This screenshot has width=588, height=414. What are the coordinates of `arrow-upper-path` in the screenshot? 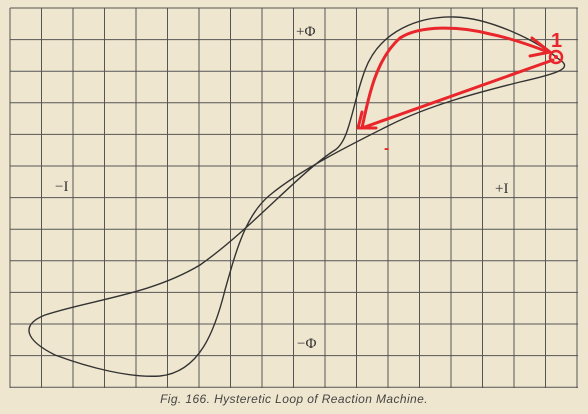 It's located at (455, 78).